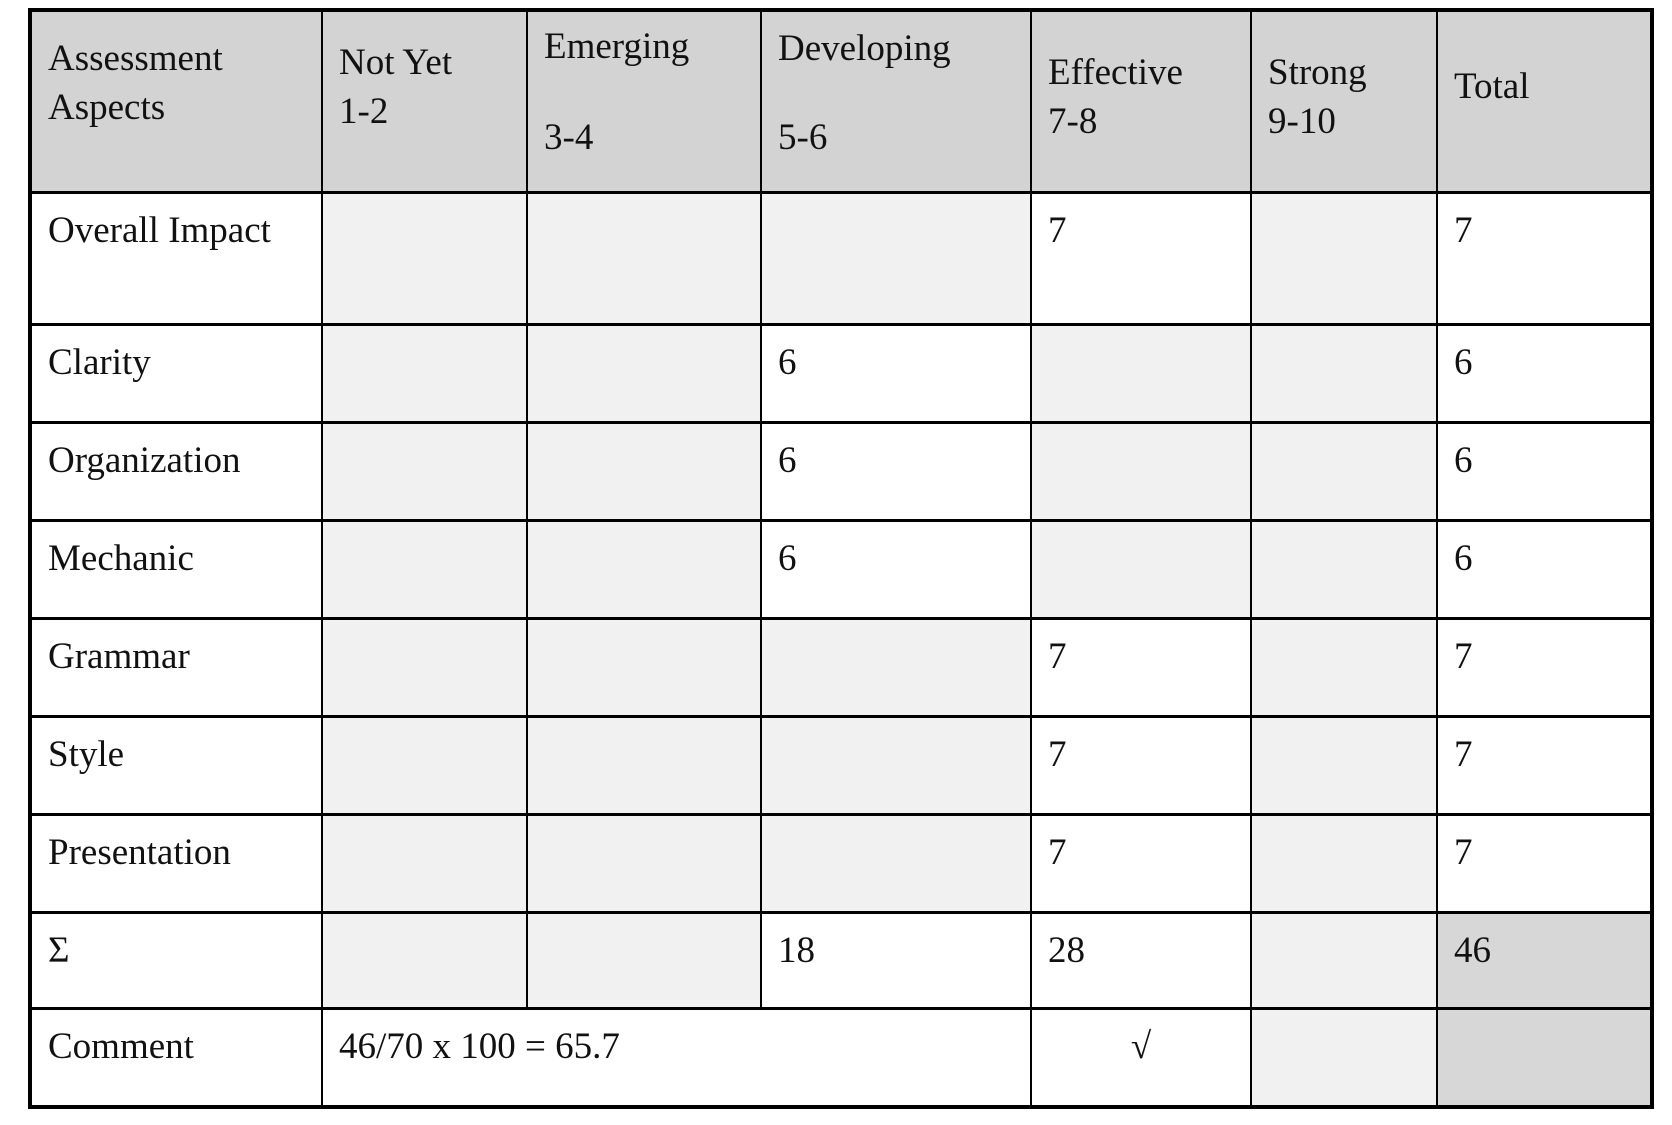 This screenshot has height=1125, width=1672. I want to click on column-header-developing: Developing 5-6, so click(896, 101).